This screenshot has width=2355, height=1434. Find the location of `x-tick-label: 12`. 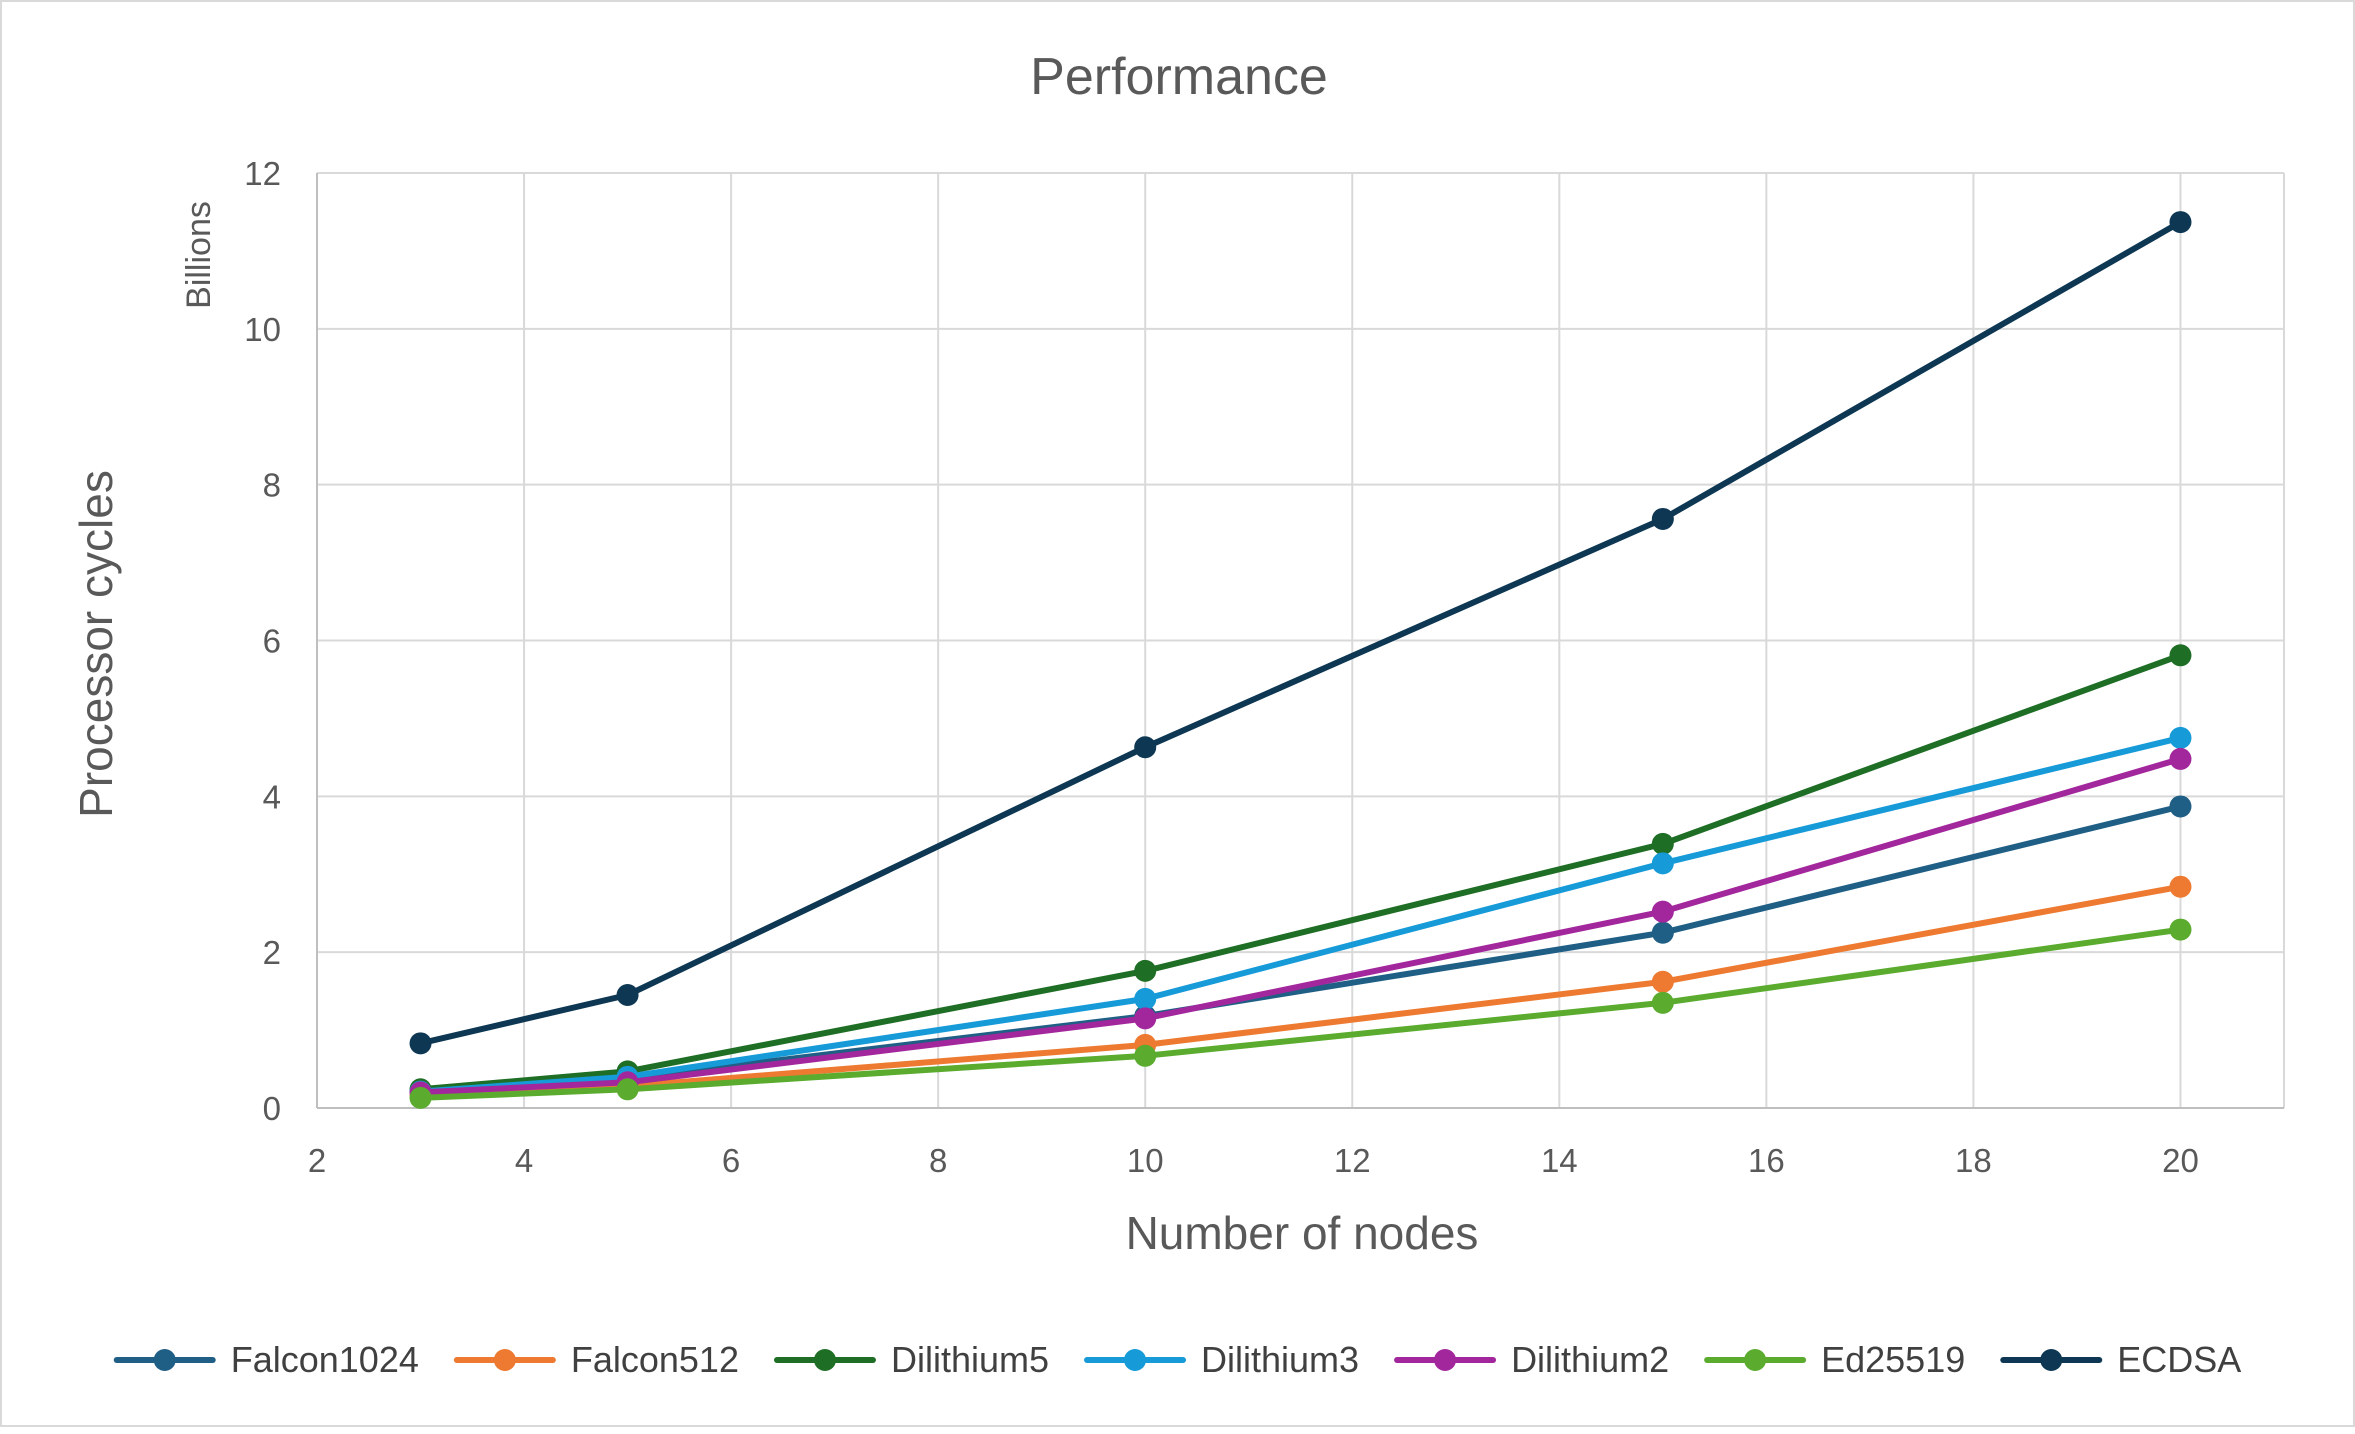

x-tick-label: 12 is located at coordinates (1352, 1160).